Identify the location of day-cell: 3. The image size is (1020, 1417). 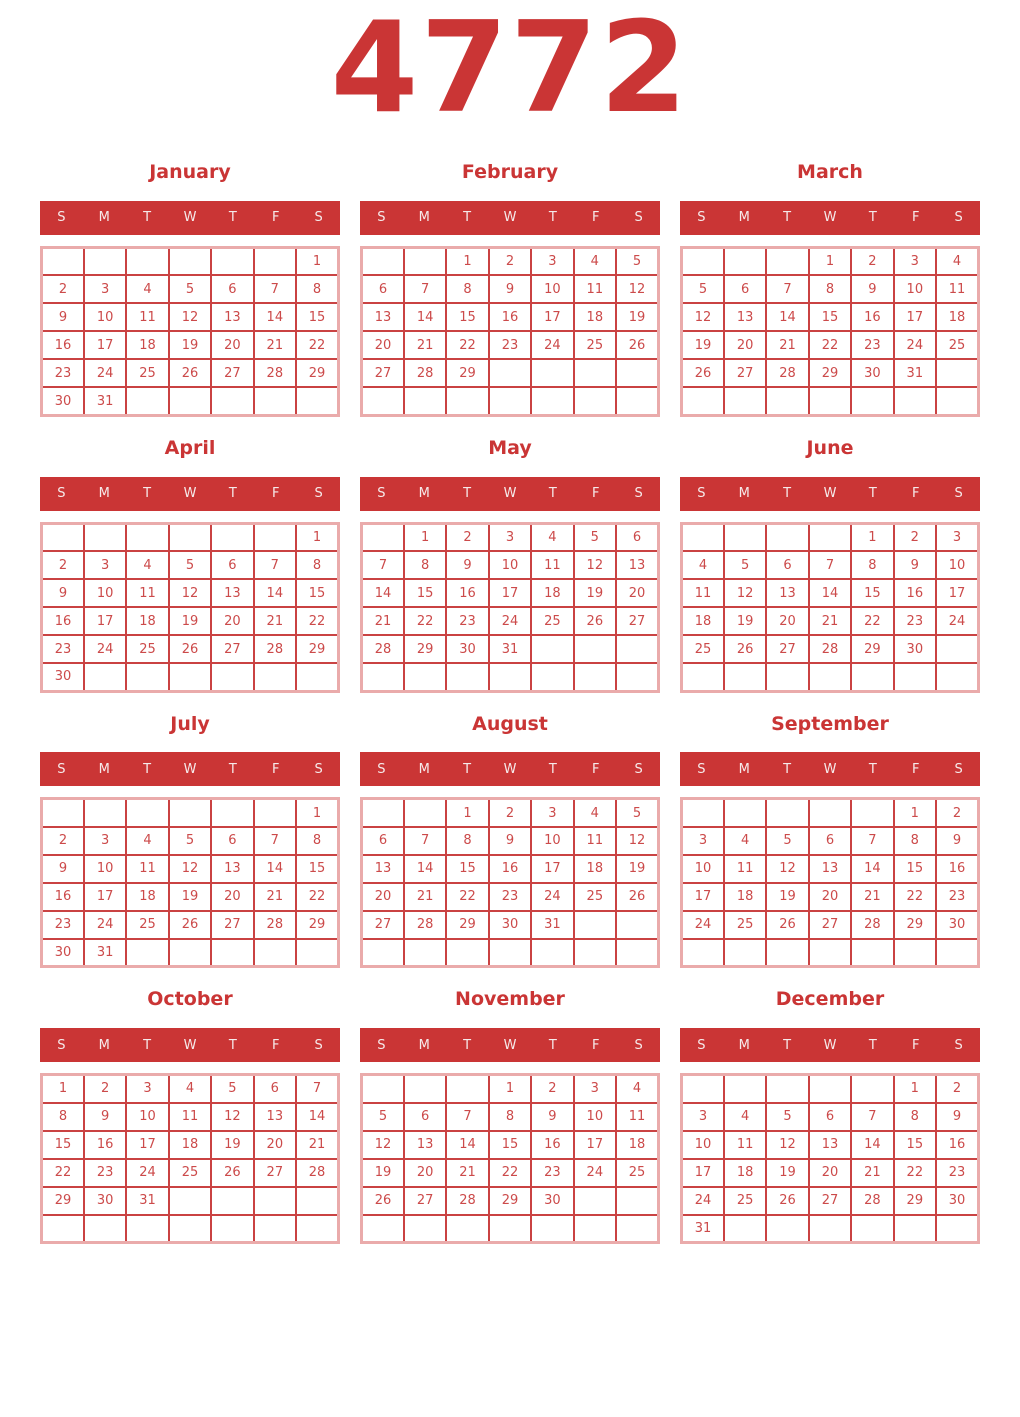
(105, 565).